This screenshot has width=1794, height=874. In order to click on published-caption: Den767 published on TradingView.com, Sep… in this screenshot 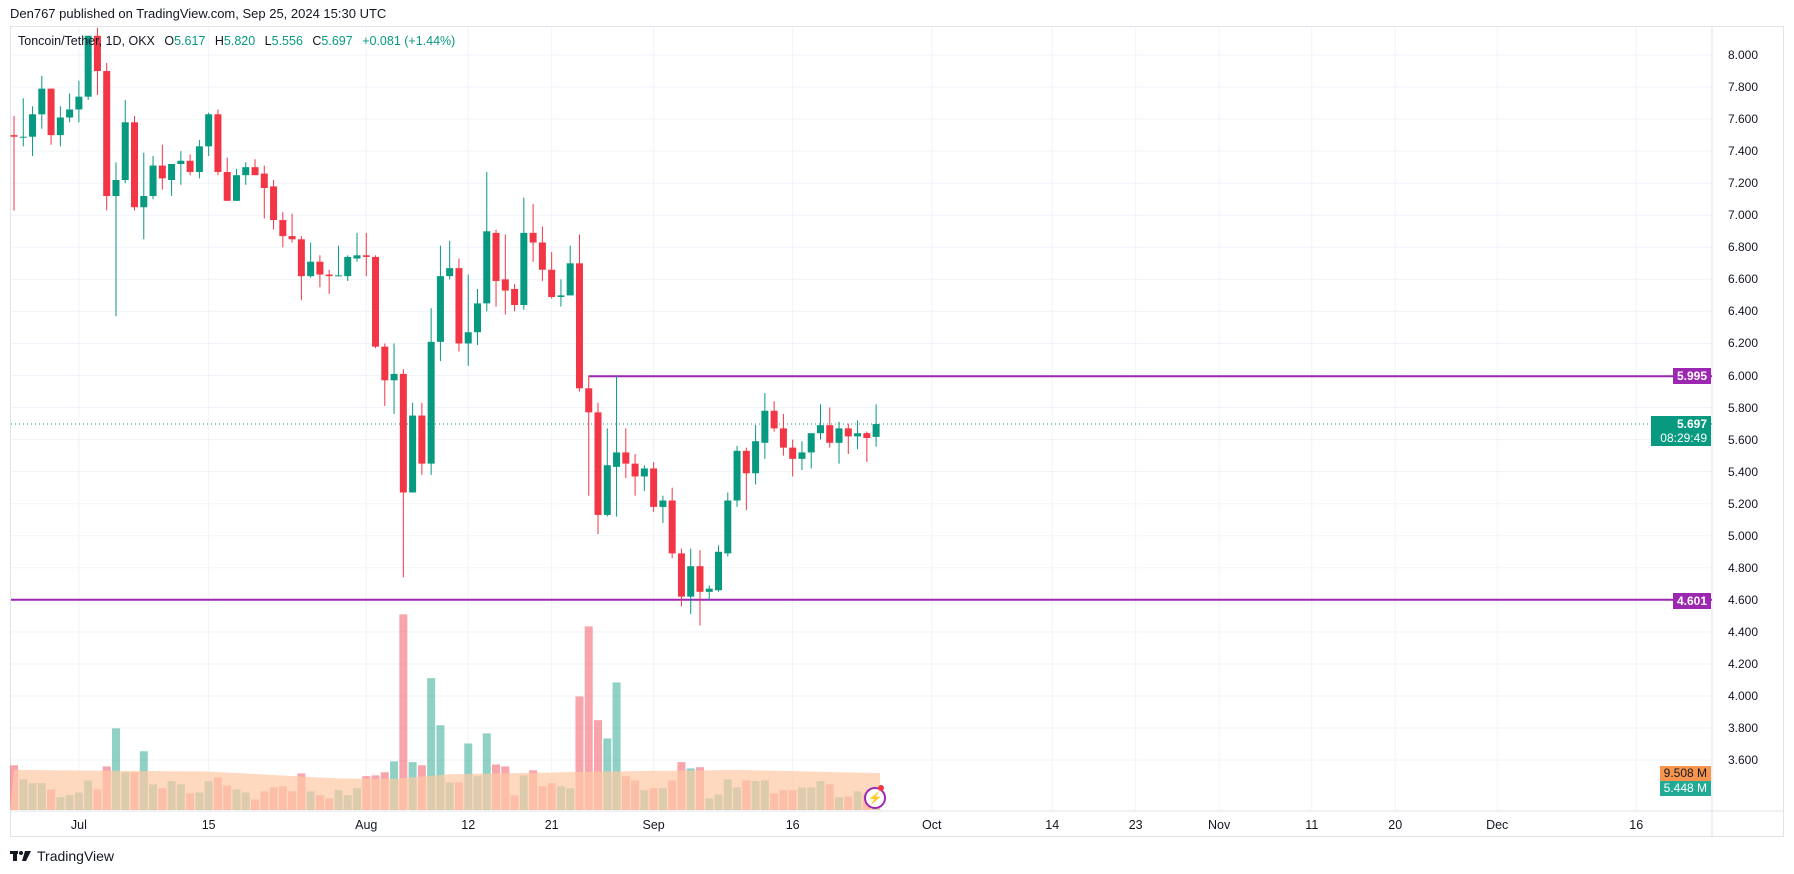, I will do `click(198, 13)`.